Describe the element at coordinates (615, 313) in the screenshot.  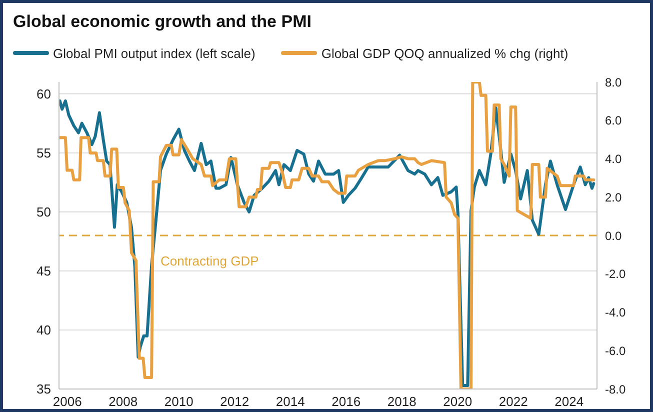
I see `y2-tick-label: -4.0` at that location.